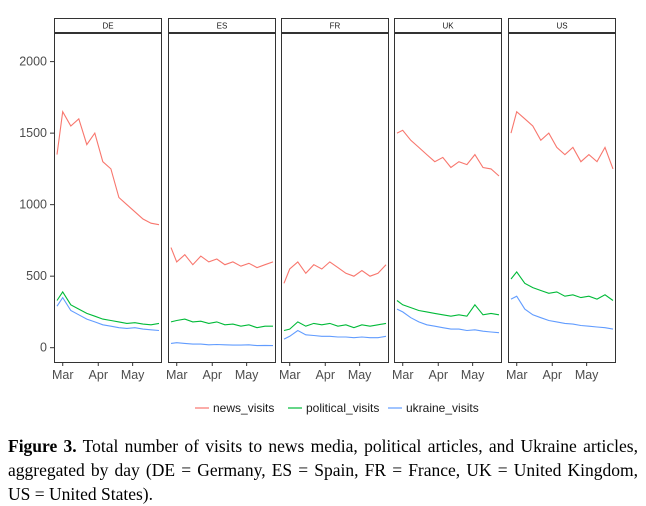 The height and width of the screenshot is (506, 646). I want to click on line-uk-ukraine_visits, so click(448, 321).